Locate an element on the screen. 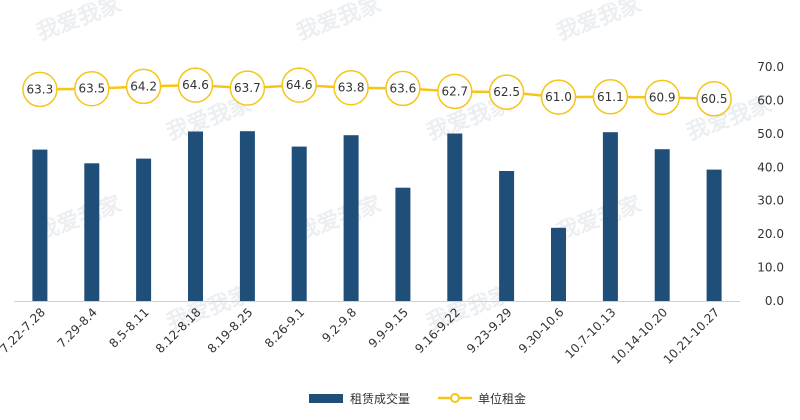 The height and width of the screenshot is (420, 800). data-label: 62.7 is located at coordinates (454, 91).